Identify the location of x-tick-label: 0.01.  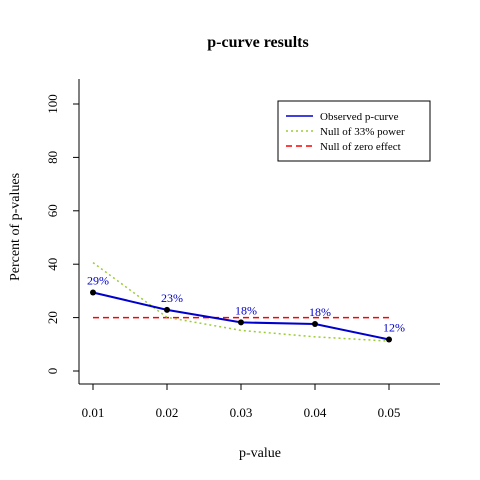
(93, 412).